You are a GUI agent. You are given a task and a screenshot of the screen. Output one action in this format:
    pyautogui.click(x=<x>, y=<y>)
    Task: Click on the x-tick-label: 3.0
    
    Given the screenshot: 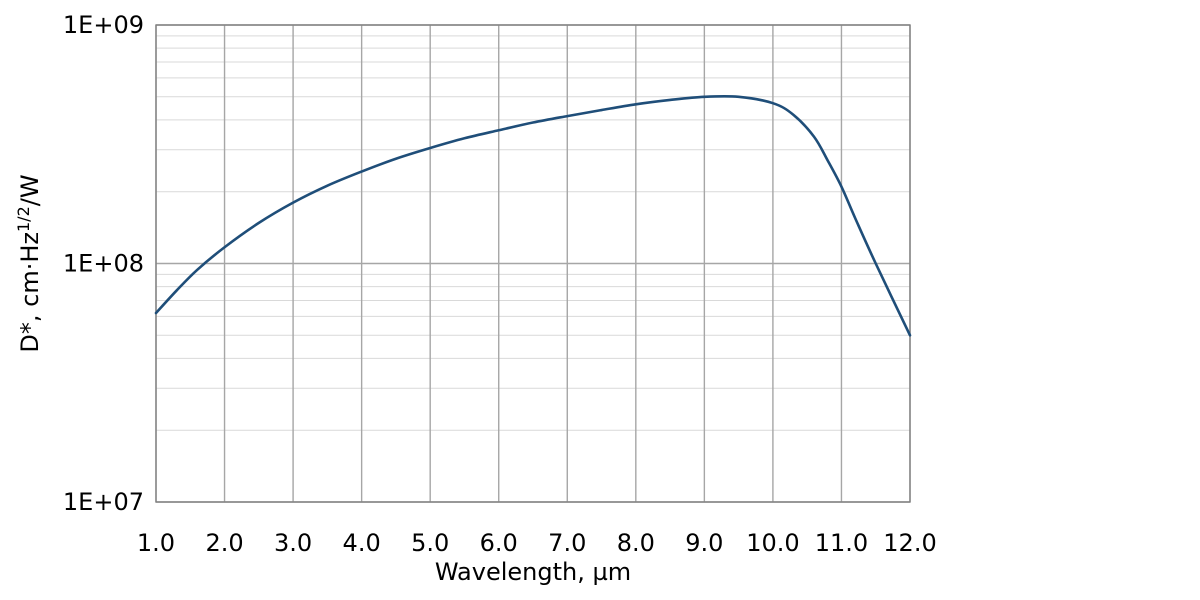 What is the action you would take?
    pyautogui.click(x=293, y=543)
    